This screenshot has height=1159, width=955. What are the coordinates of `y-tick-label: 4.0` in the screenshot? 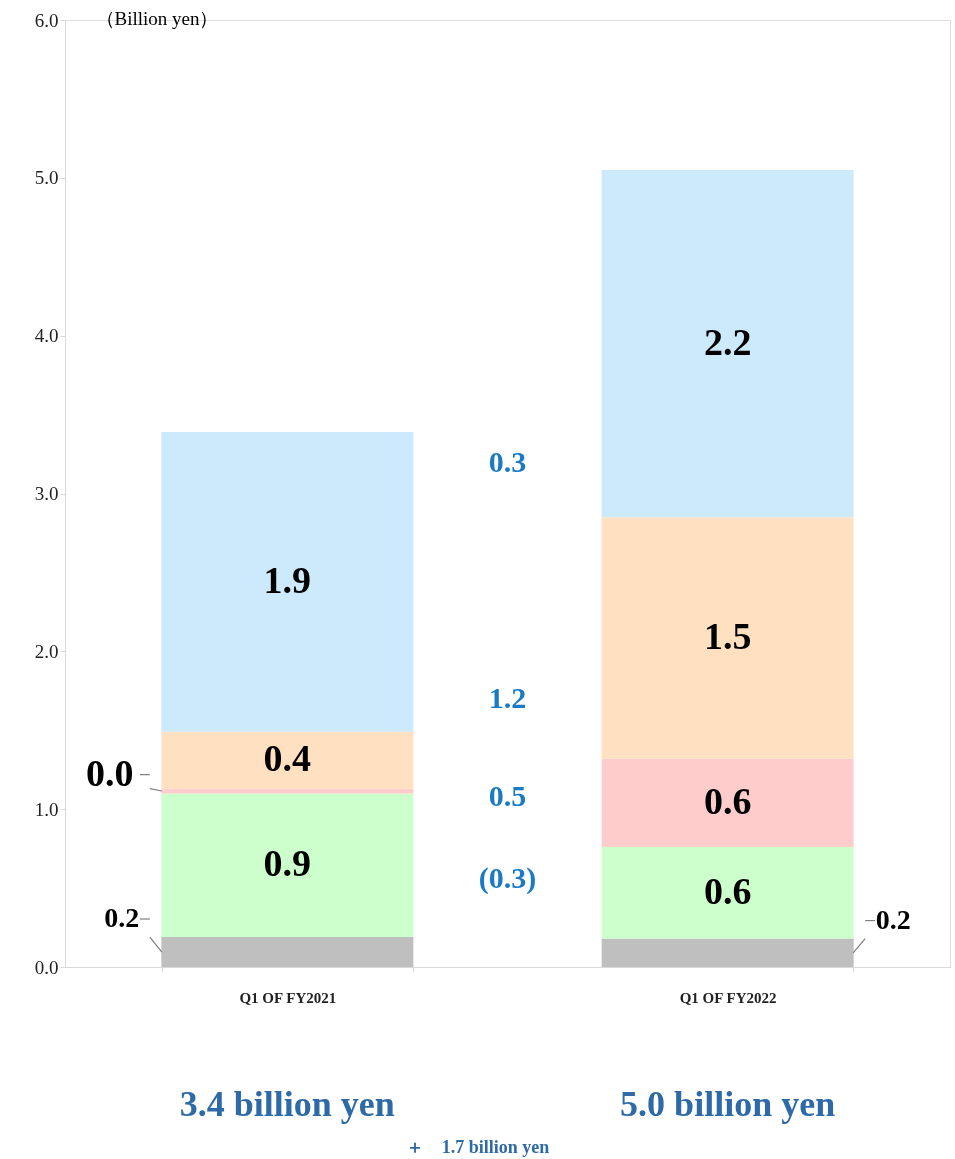 It's located at (46, 336).